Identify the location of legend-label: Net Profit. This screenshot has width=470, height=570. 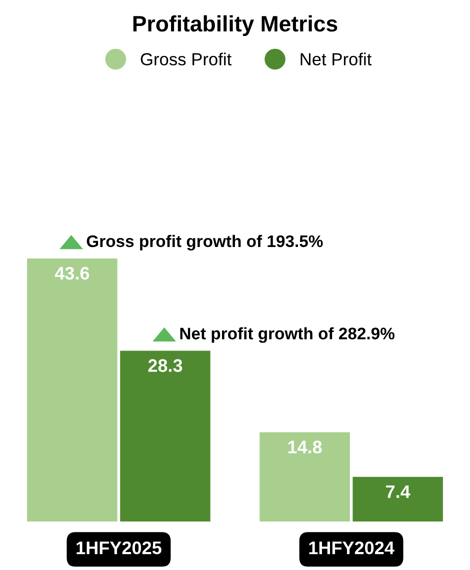
(336, 59).